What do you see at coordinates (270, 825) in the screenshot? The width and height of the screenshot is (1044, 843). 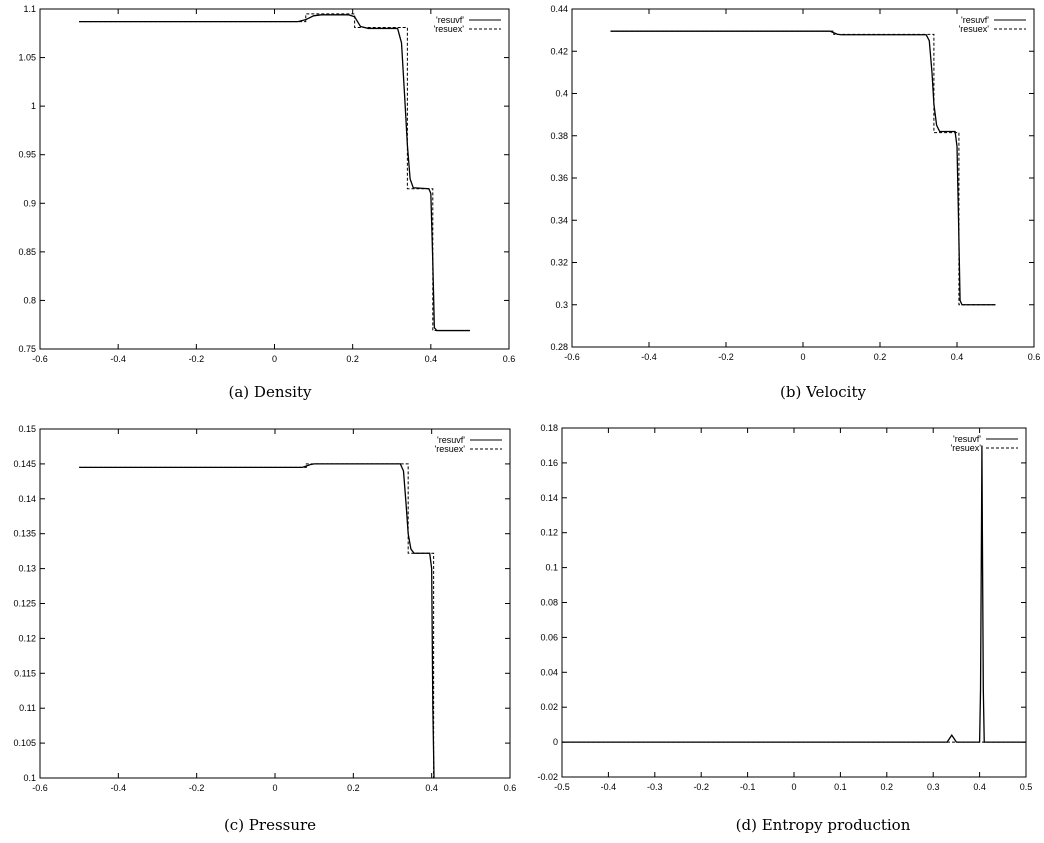 I see `pressure-caption: (c) Pressure` at bounding box center [270, 825].